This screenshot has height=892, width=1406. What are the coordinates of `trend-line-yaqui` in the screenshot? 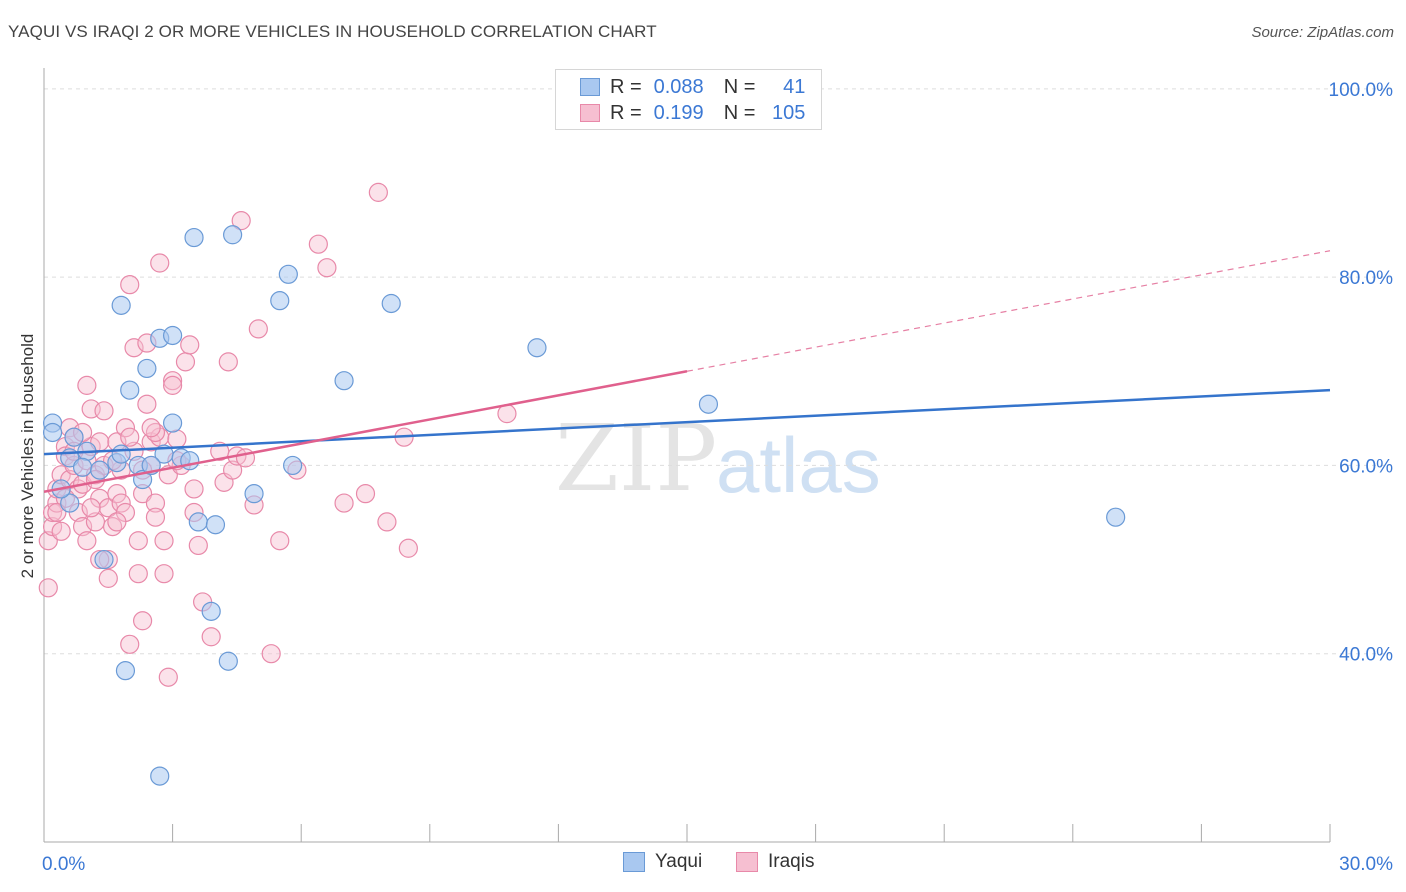 It's located at (687, 422).